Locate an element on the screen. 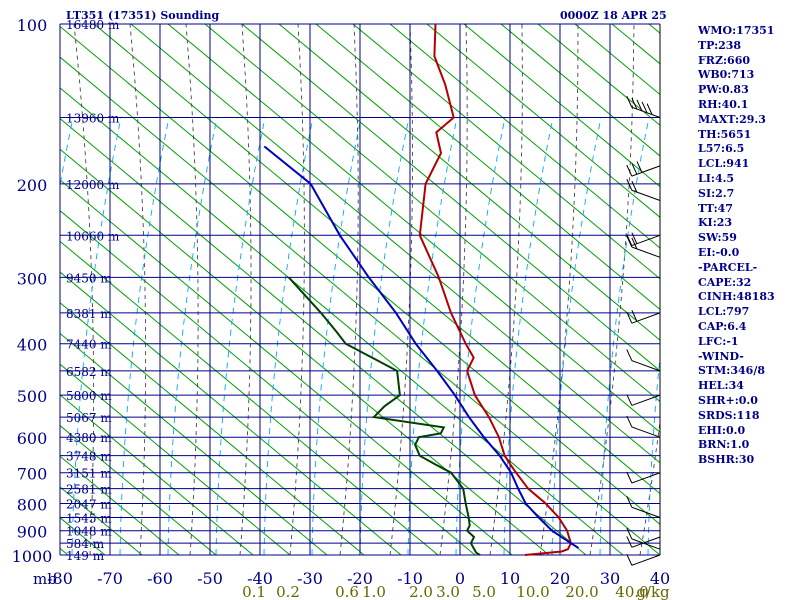  index-item: RH:40.1 is located at coordinates (723, 104).